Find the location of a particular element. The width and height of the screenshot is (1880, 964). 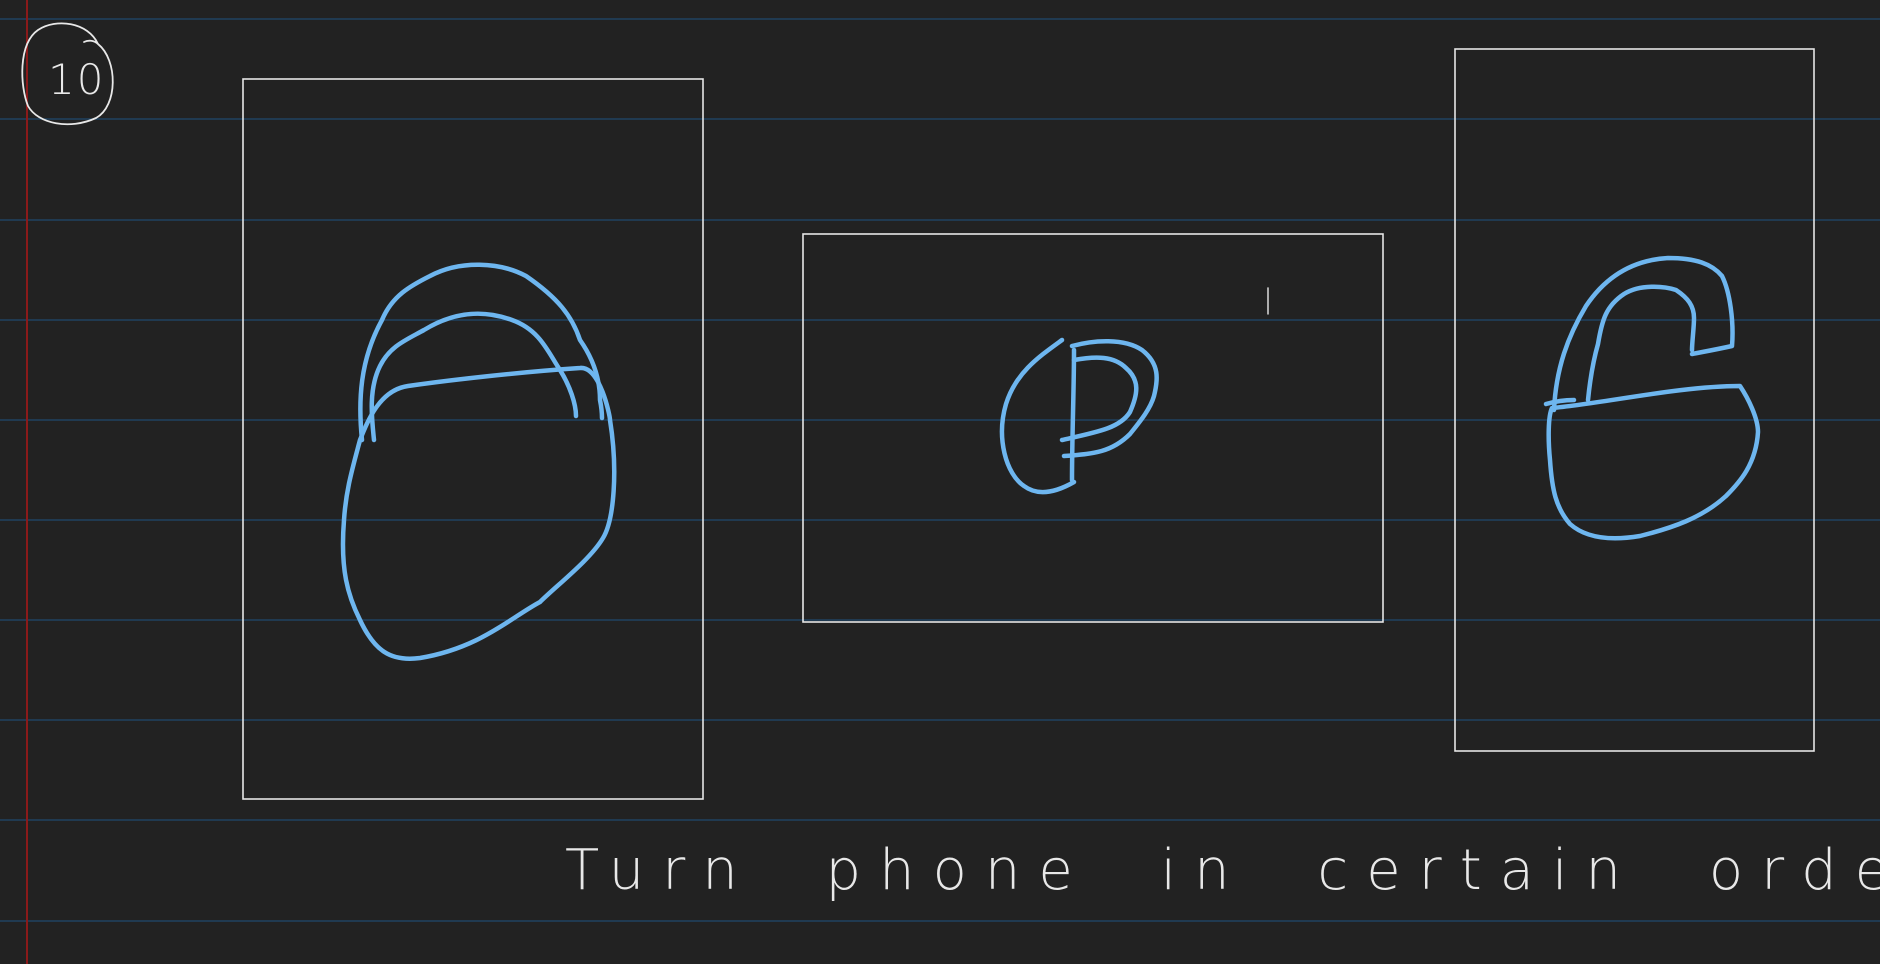

p-in-crescent-icon is located at coordinates (1079, 416).